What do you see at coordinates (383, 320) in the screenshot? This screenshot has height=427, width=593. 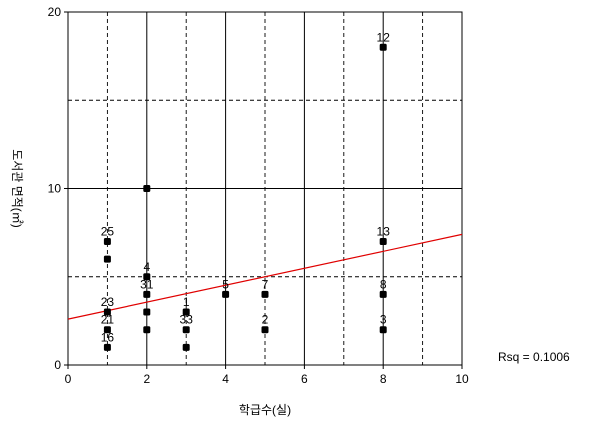 I see `data-point-label: 3` at bounding box center [383, 320].